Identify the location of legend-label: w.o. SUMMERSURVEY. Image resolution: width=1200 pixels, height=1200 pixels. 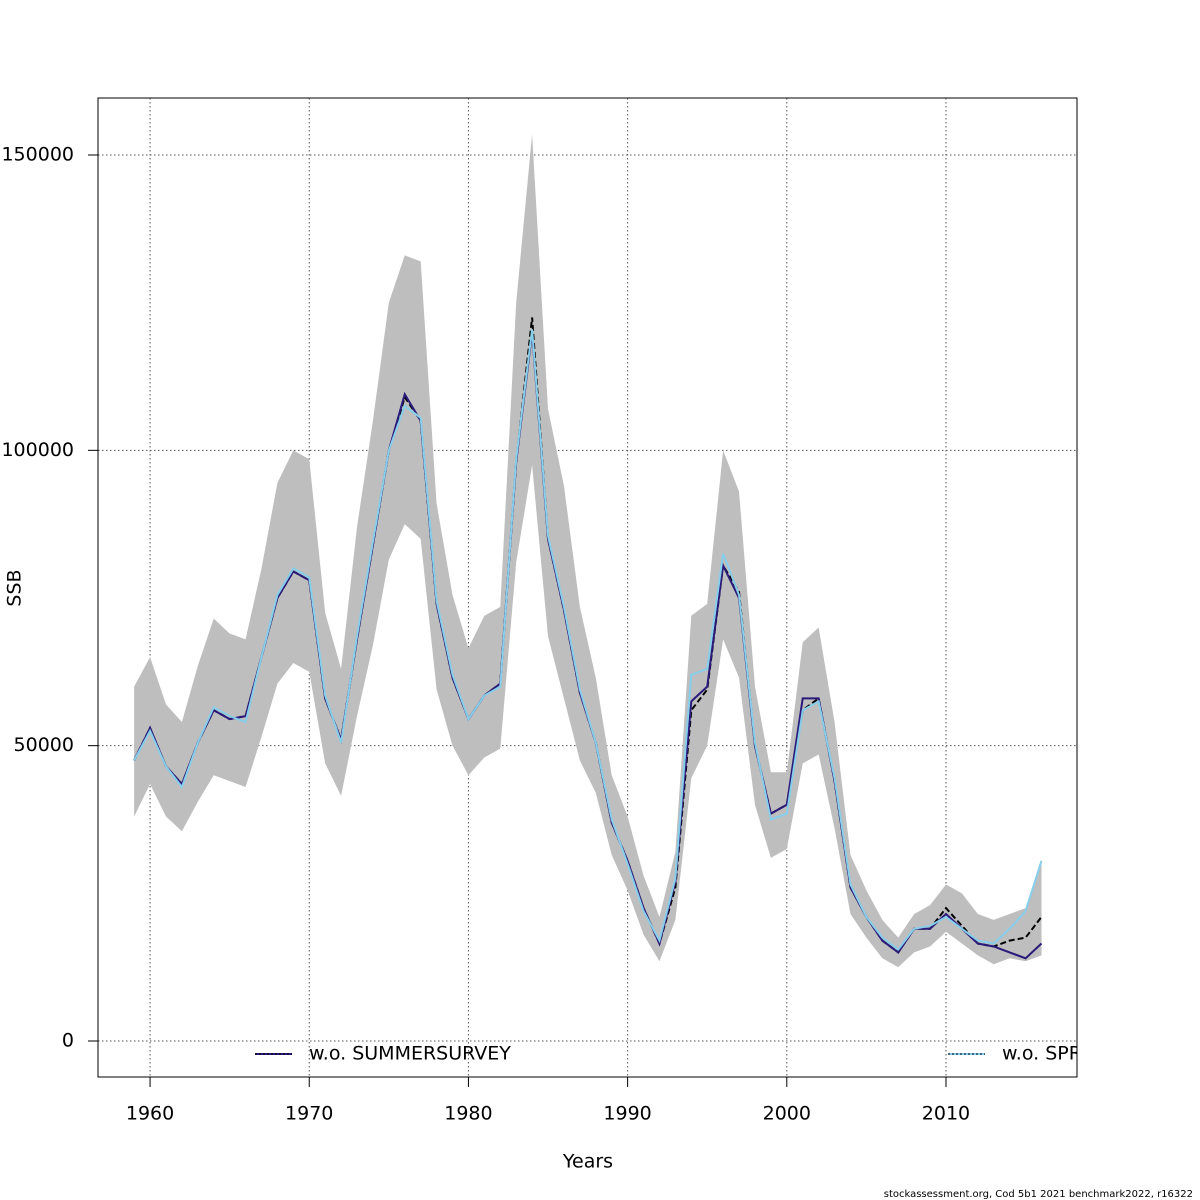
(410, 1054).